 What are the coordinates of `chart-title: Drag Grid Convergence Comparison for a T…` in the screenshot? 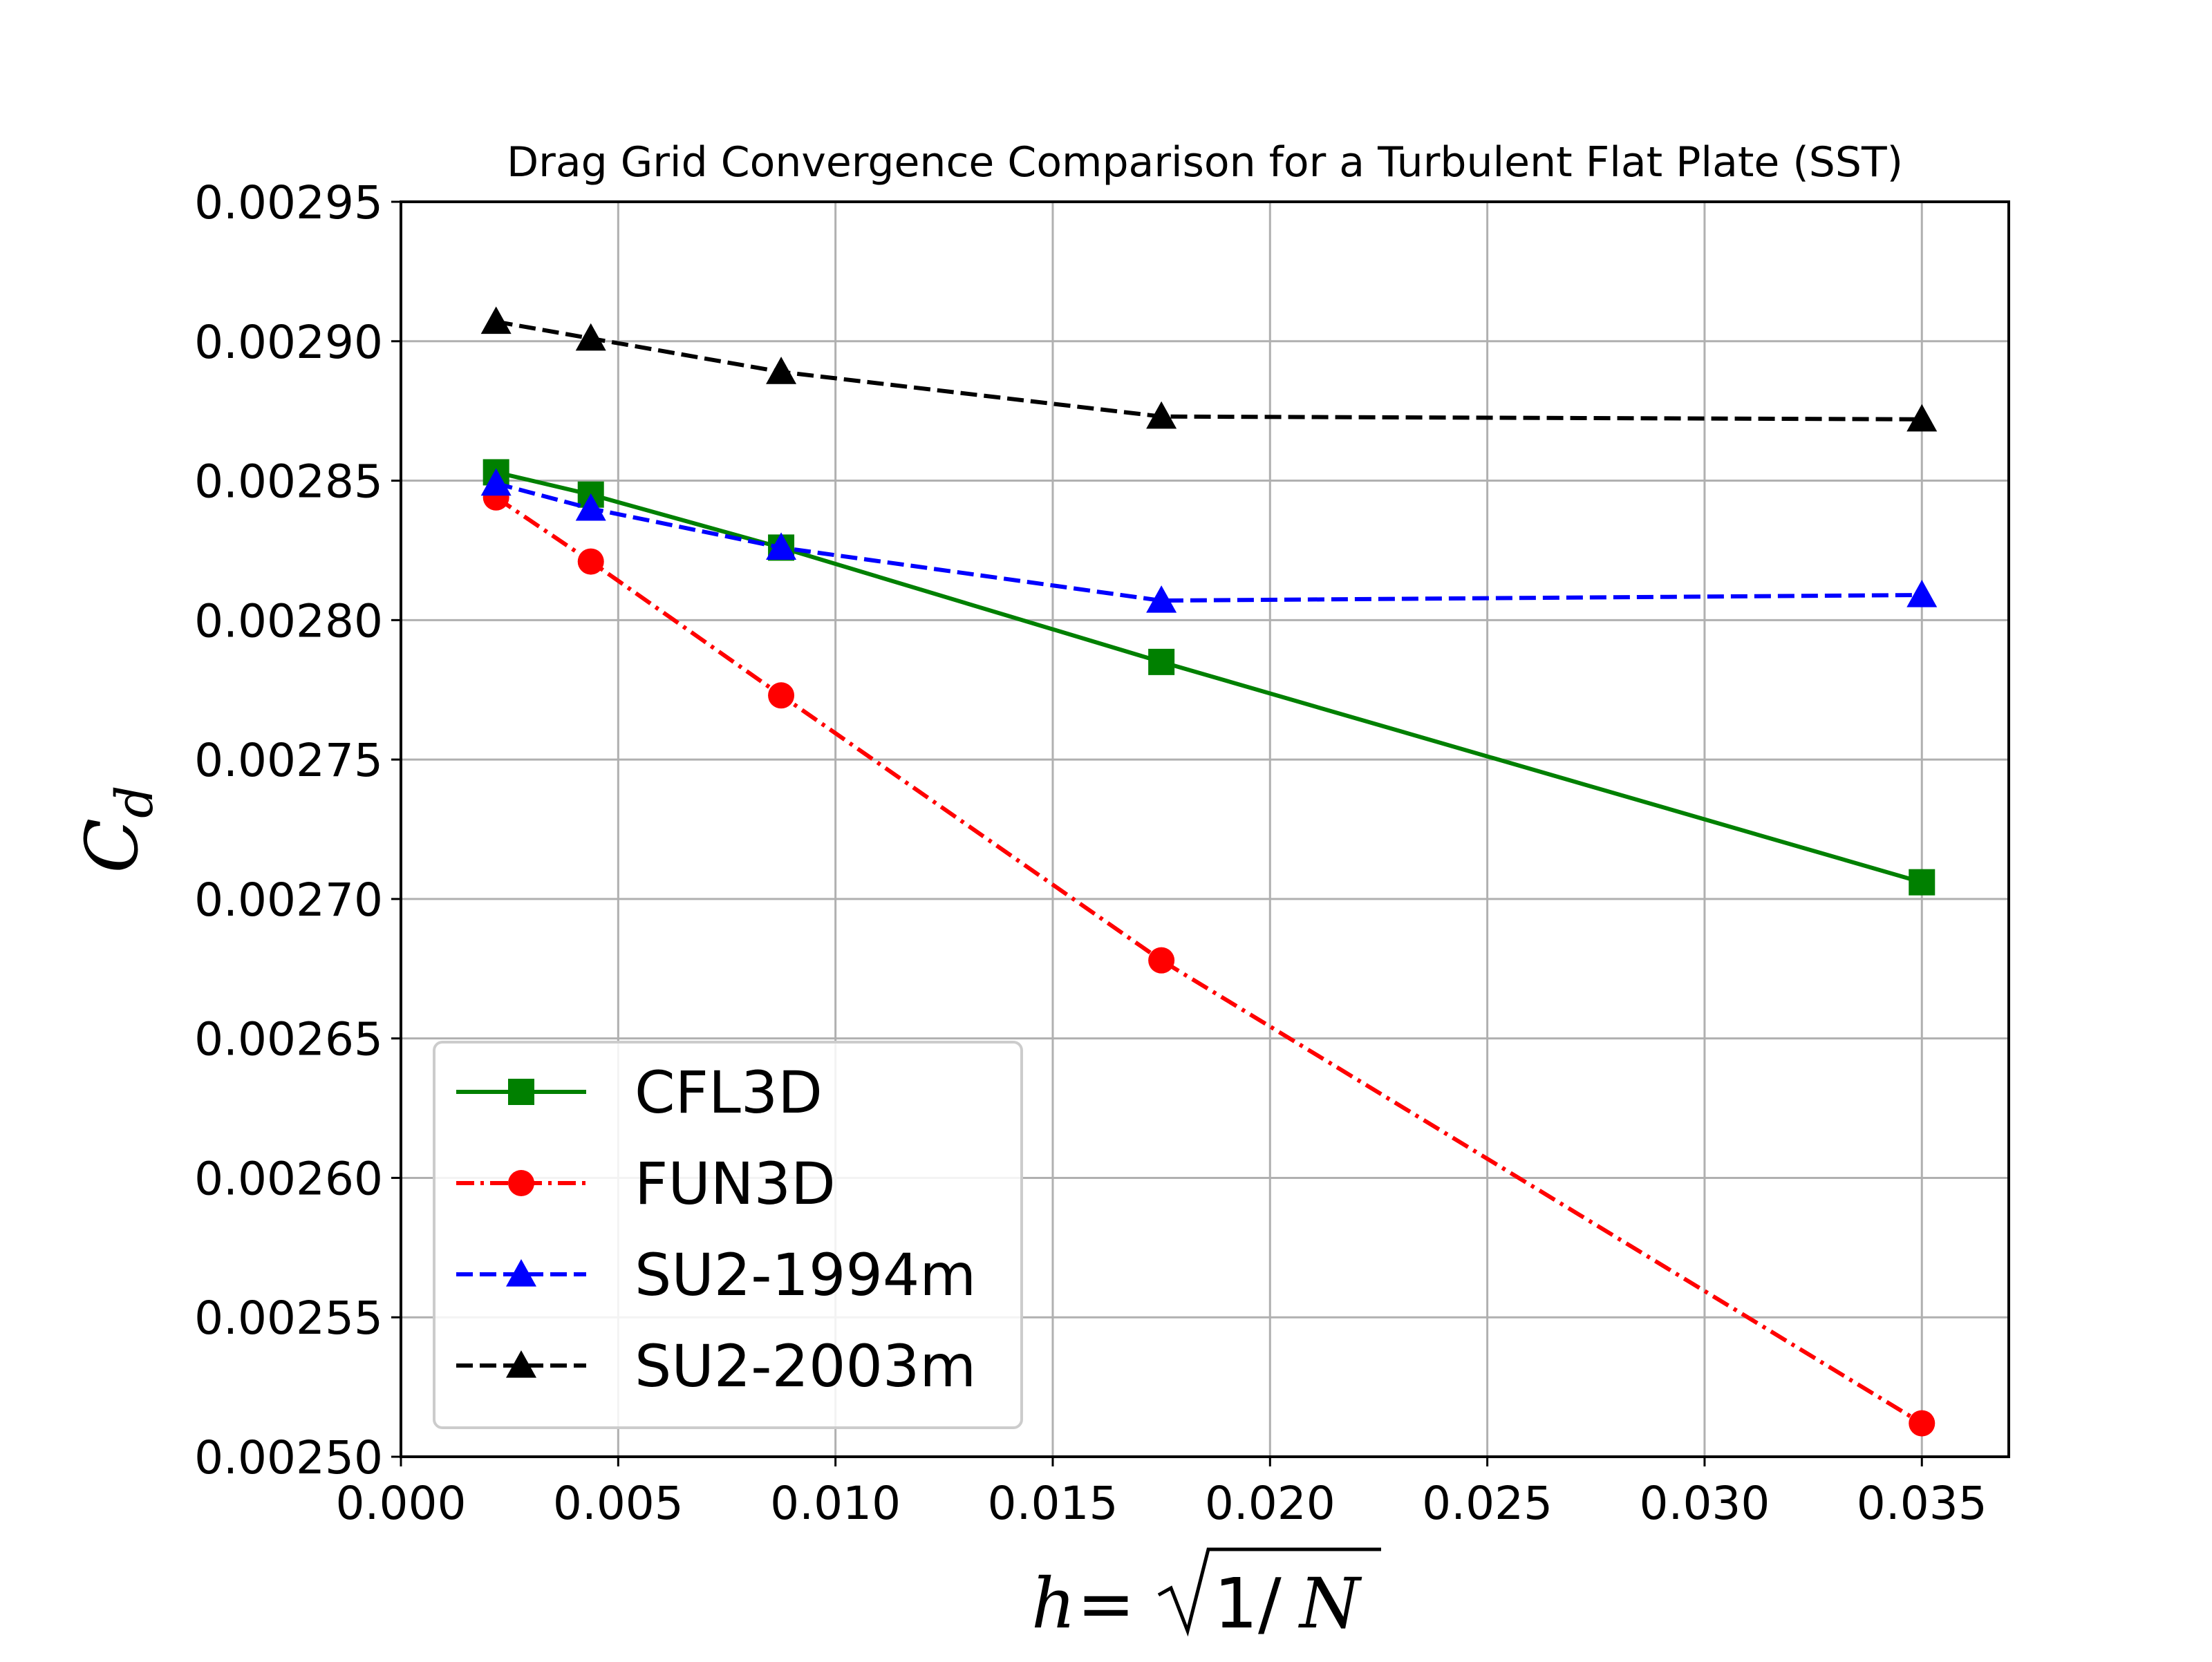 It's located at (1205, 162).